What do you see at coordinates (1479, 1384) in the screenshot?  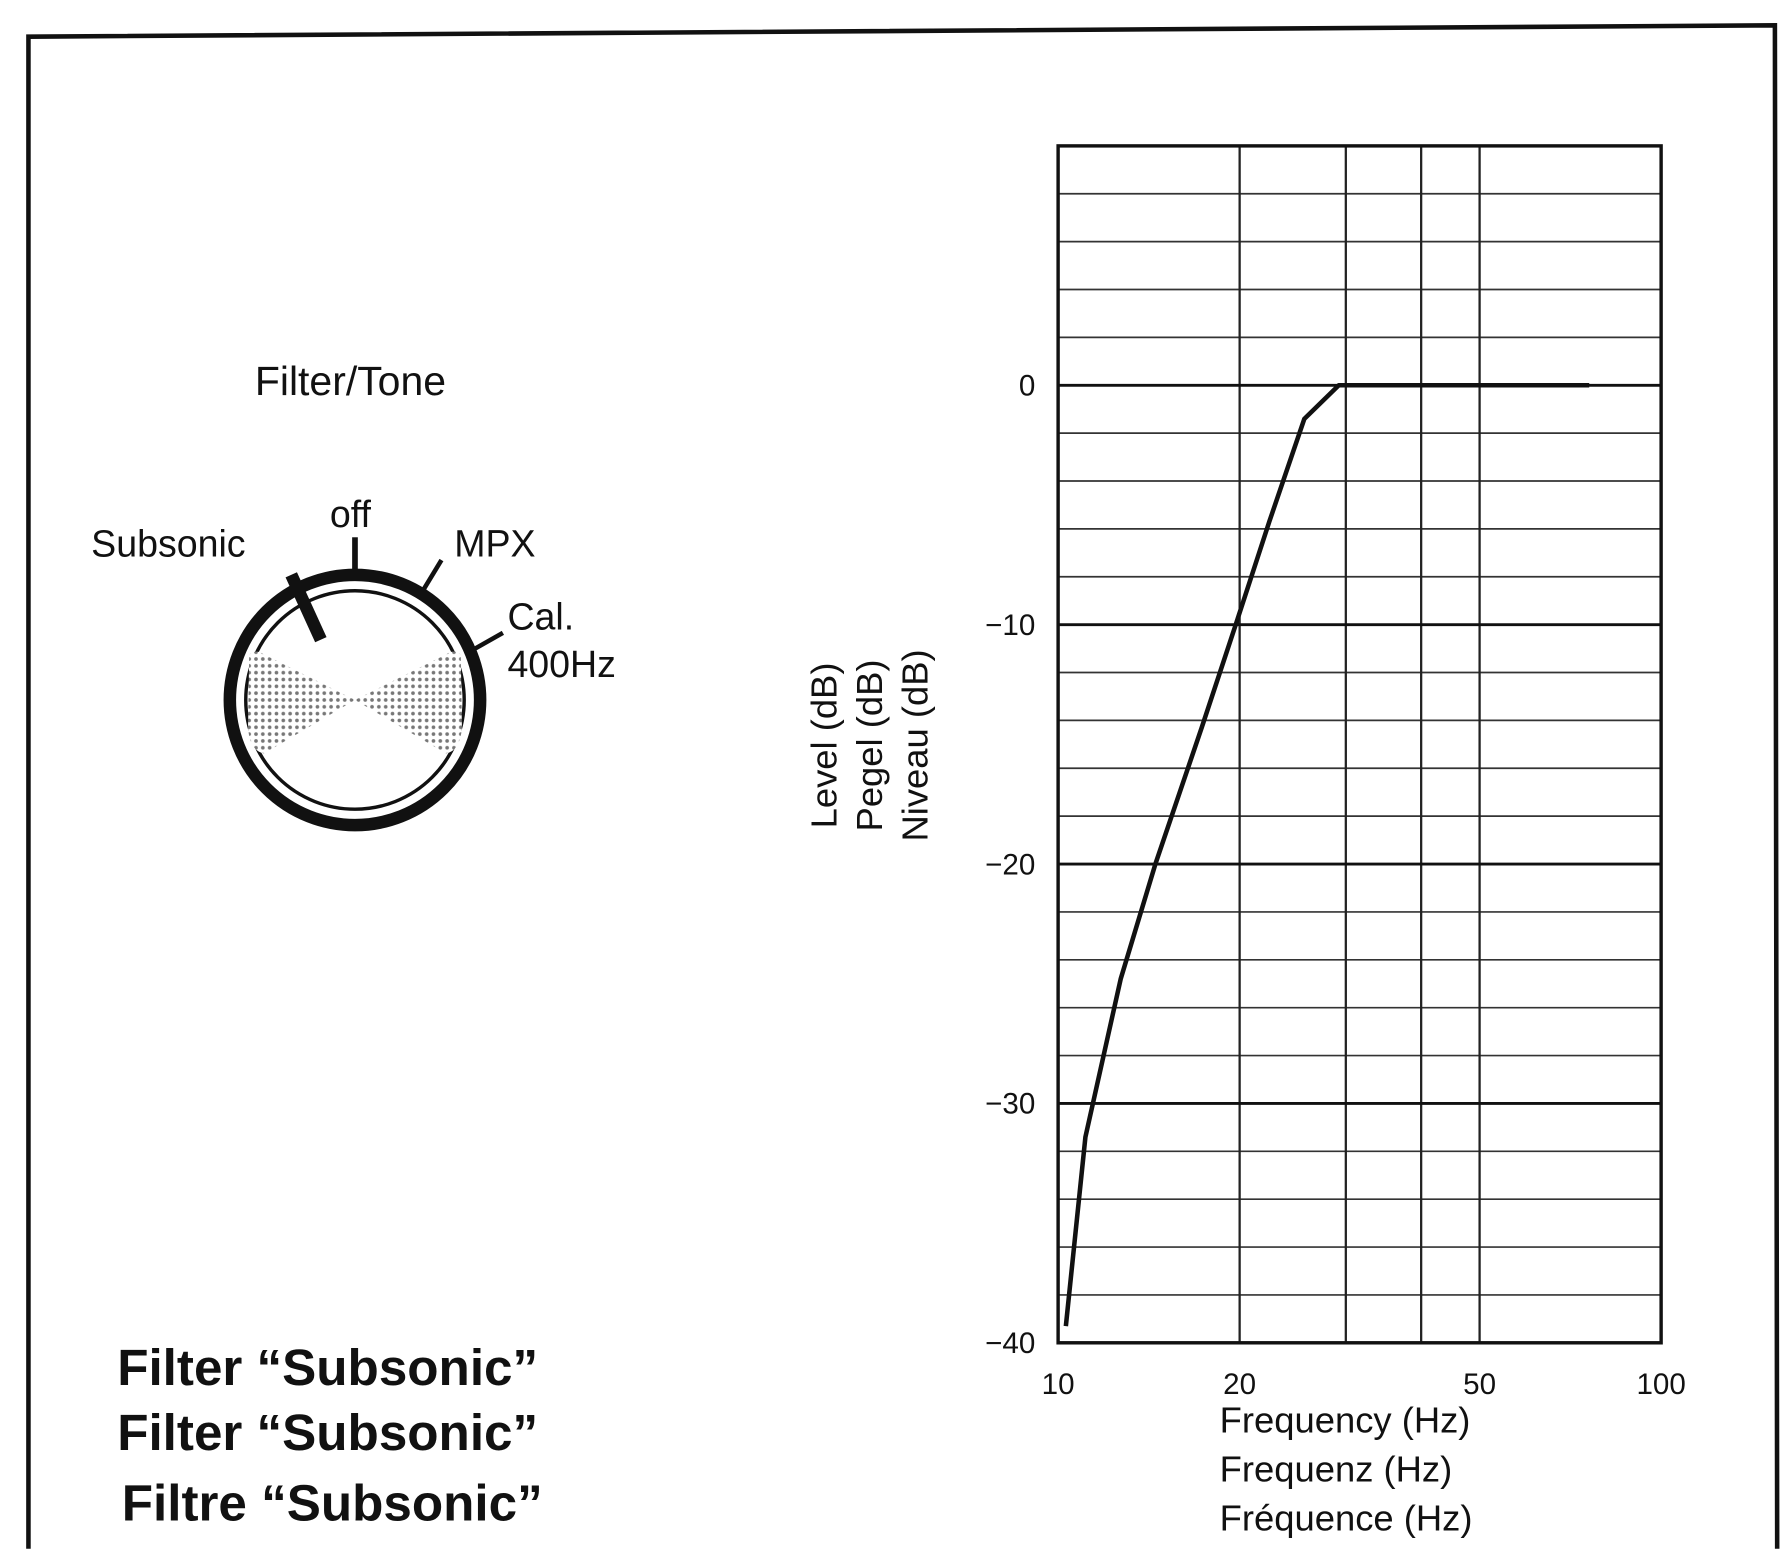 I see `x-tick-label: 50` at bounding box center [1479, 1384].